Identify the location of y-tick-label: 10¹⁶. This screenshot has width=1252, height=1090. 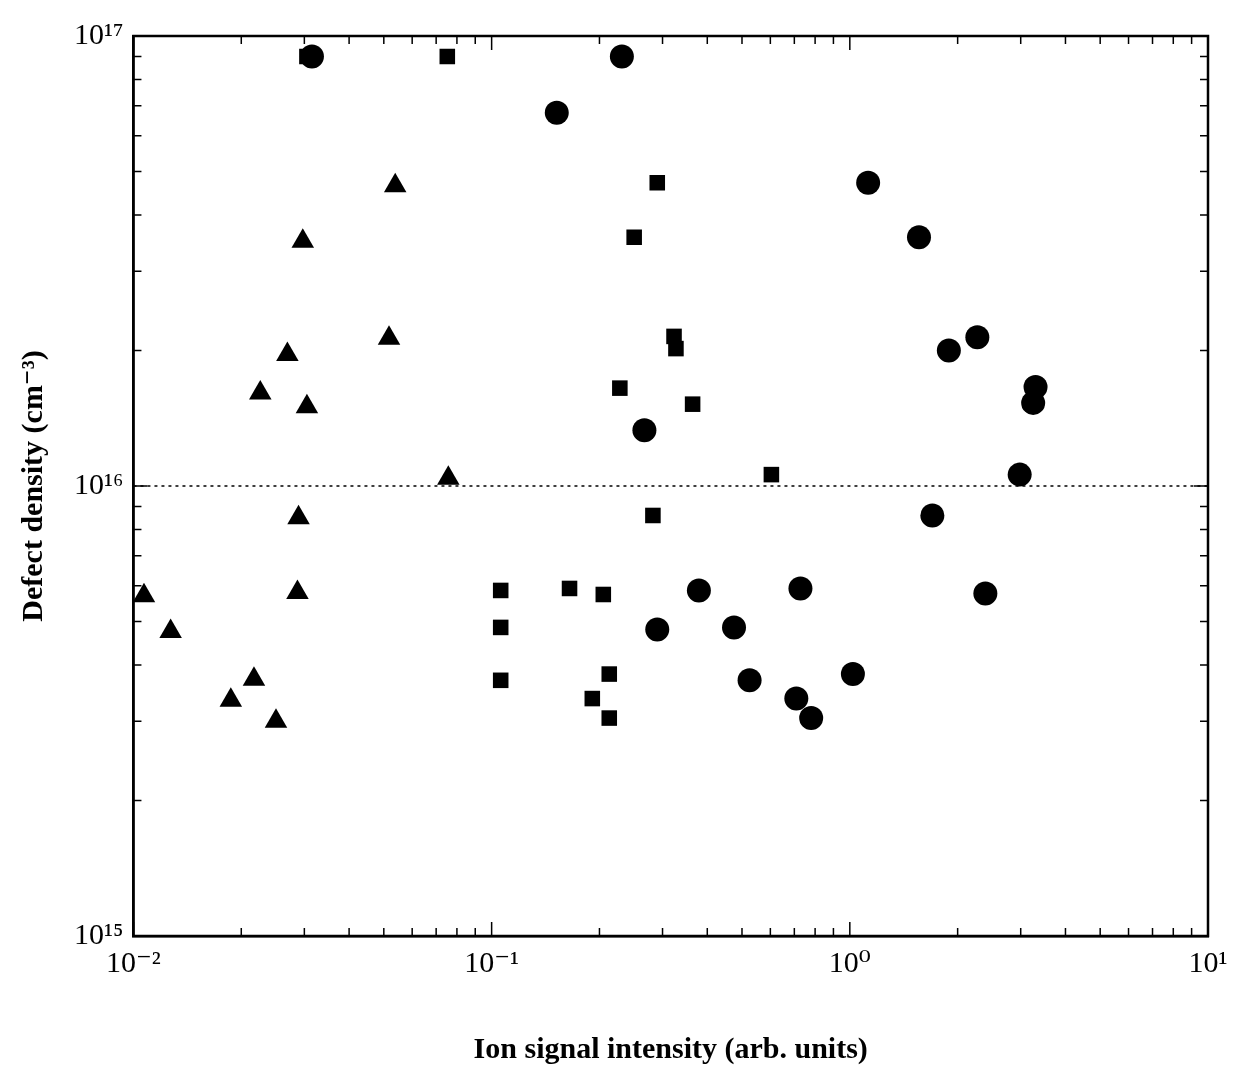
(99, 483).